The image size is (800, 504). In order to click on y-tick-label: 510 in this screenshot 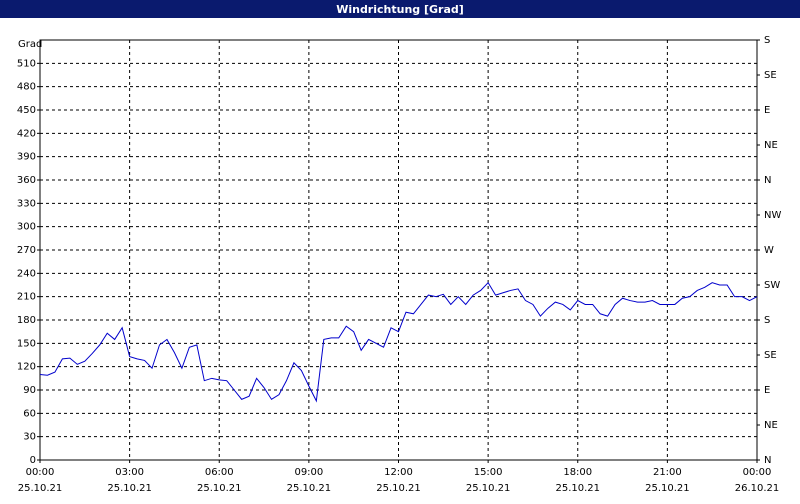, I will do `click(26, 63)`.